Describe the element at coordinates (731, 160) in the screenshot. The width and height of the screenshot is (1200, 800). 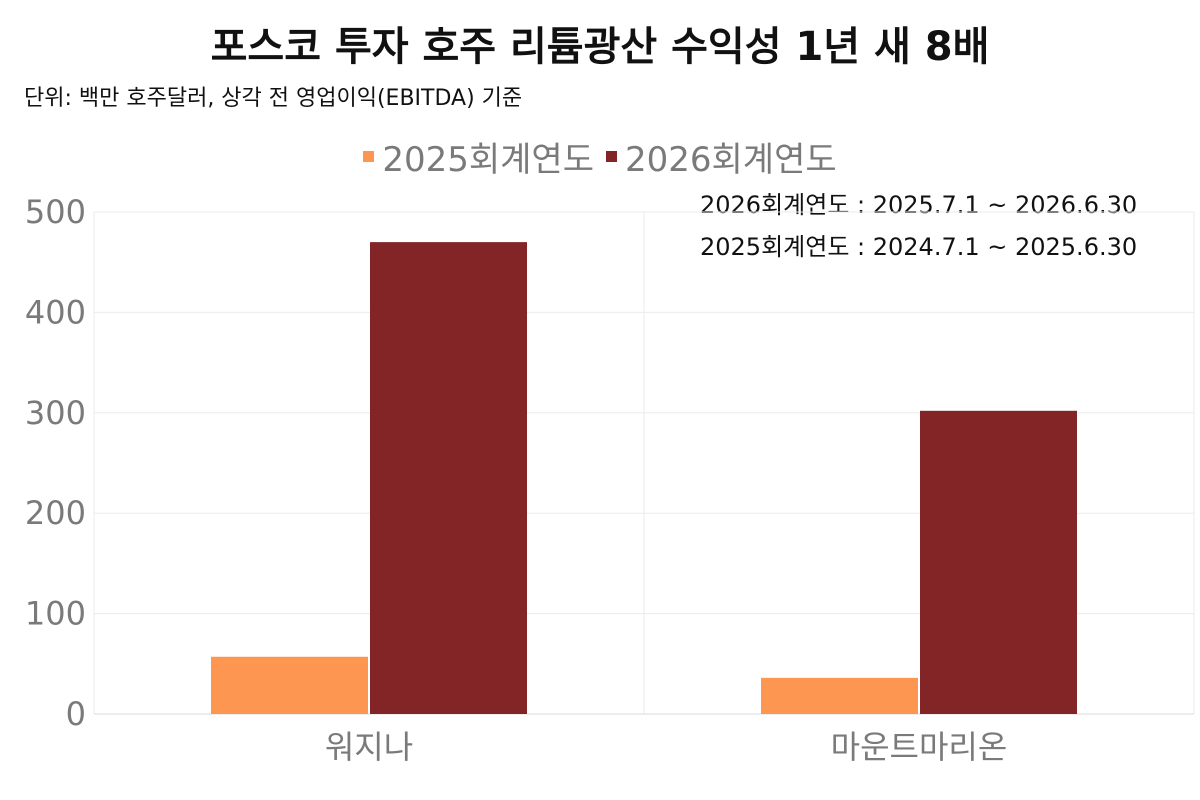
I see `legend-label-2026: 2026회계연도` at that location.